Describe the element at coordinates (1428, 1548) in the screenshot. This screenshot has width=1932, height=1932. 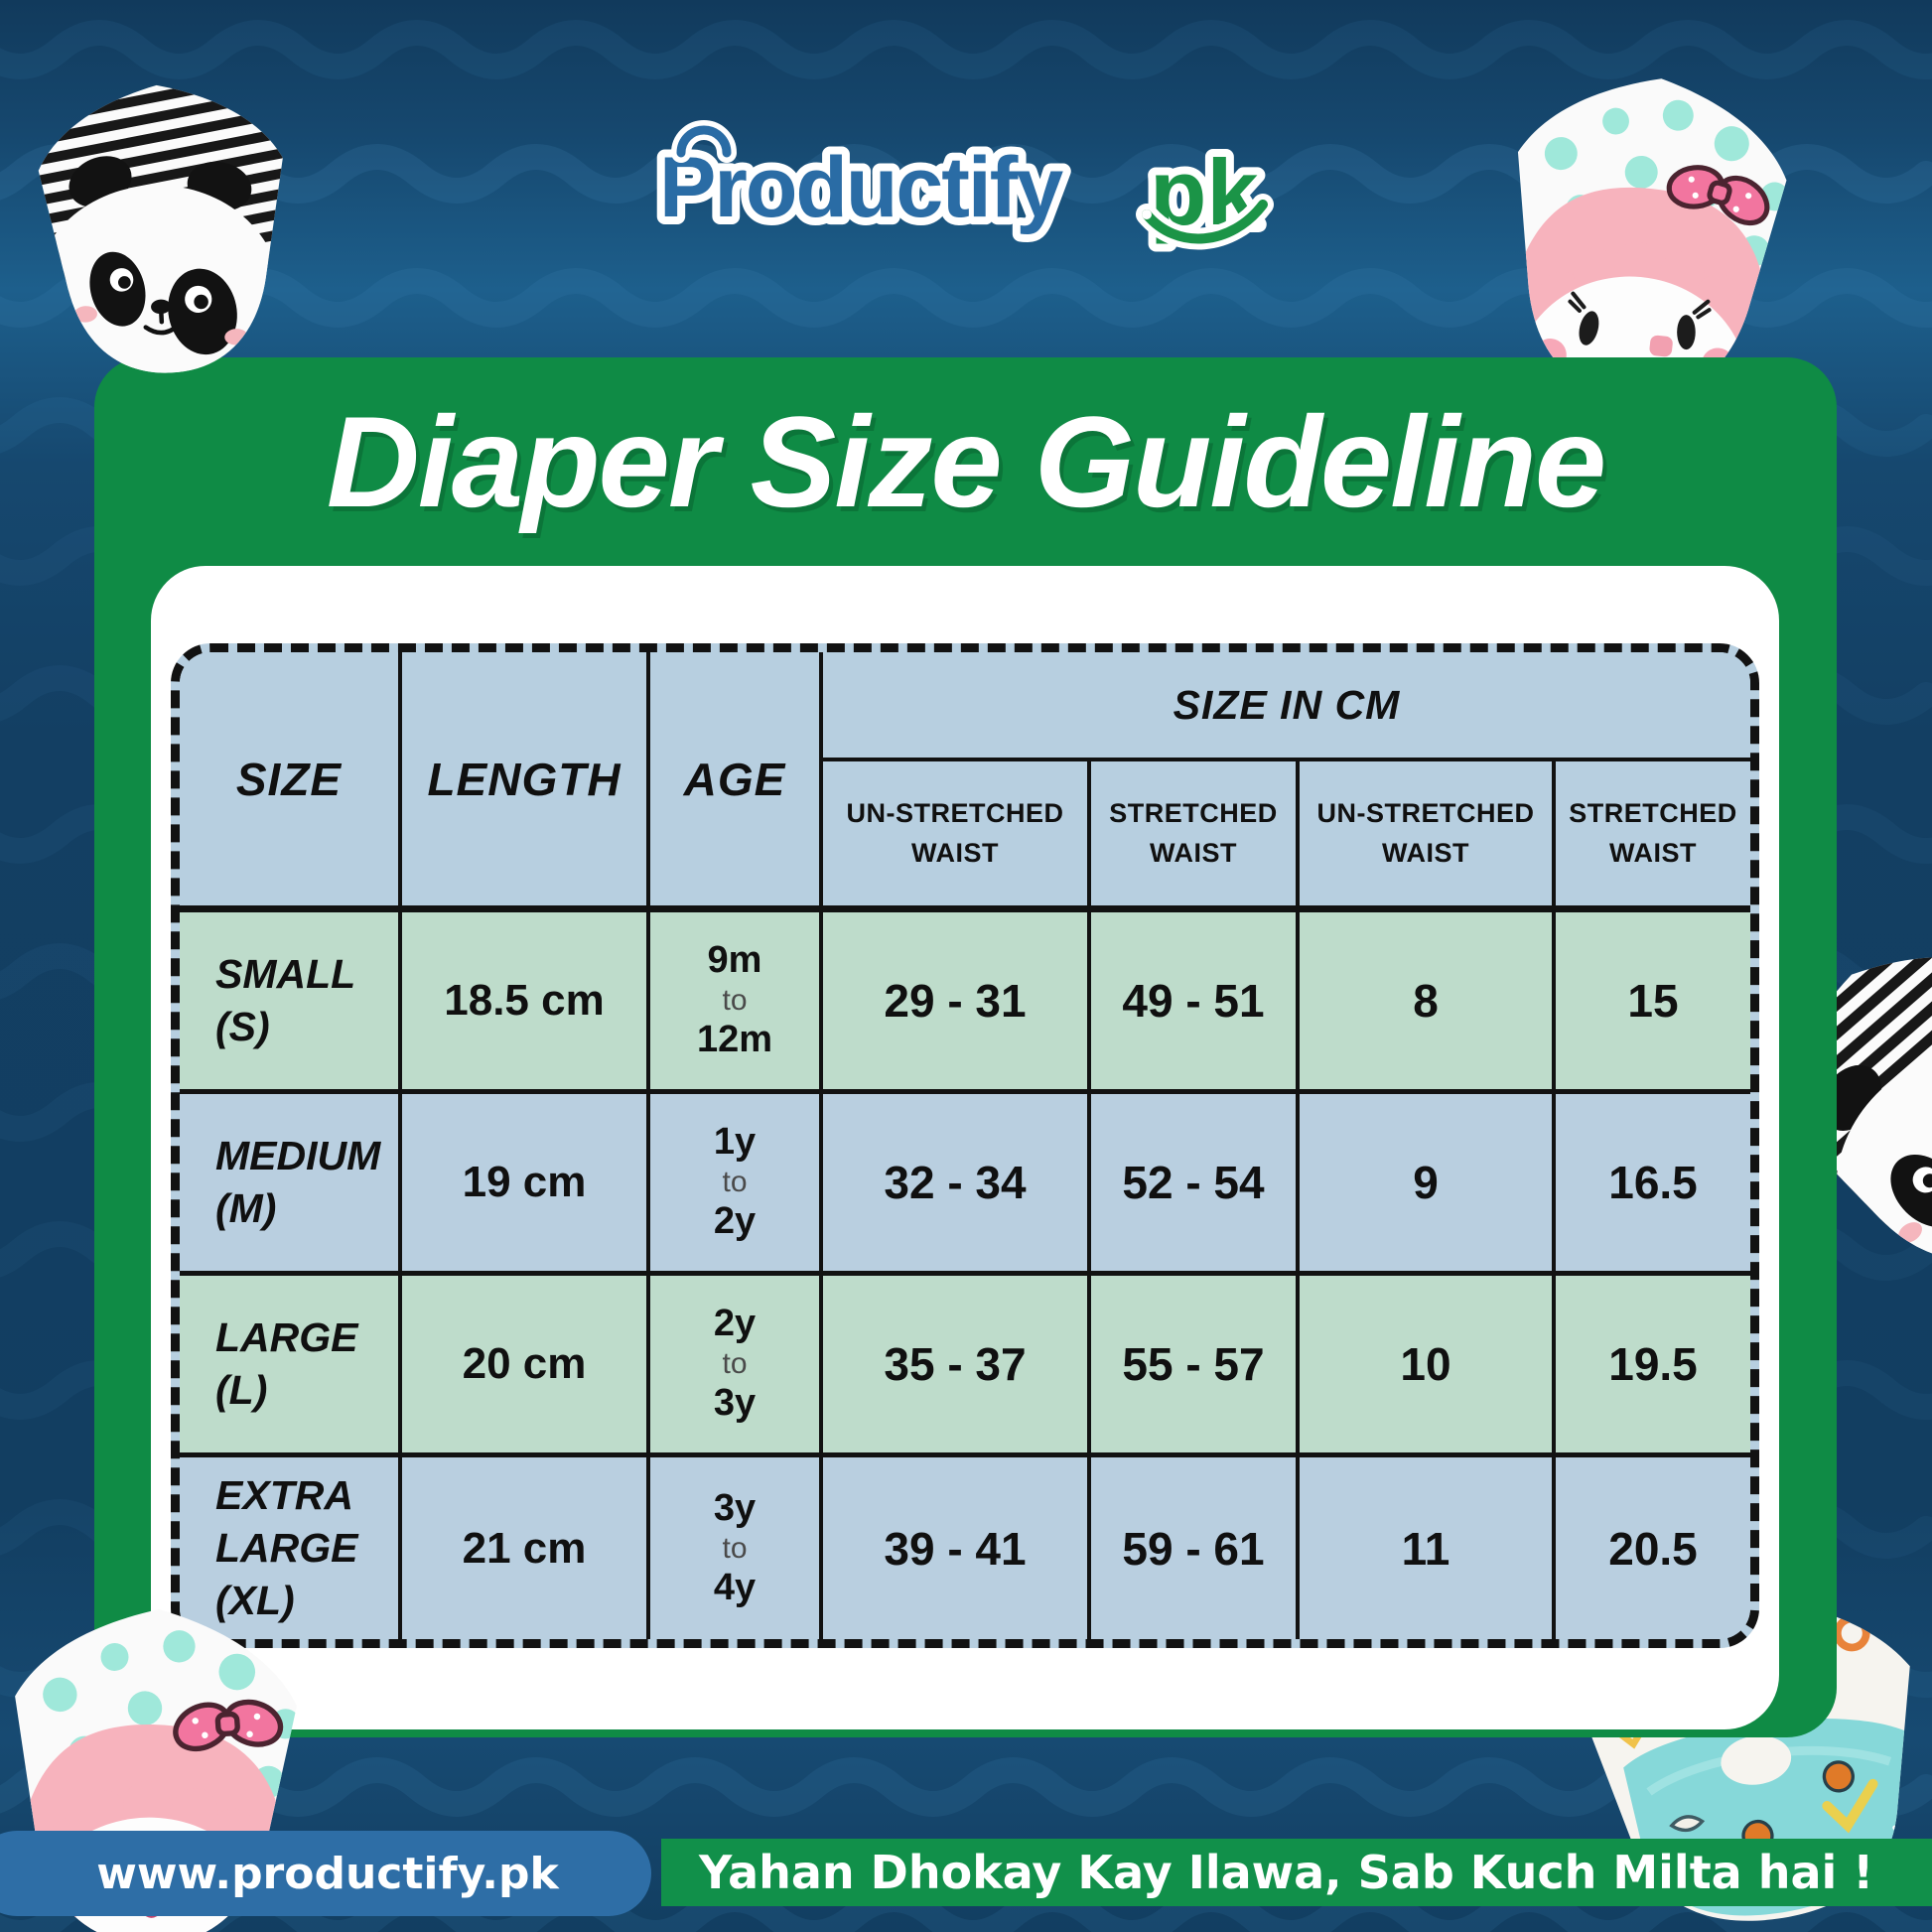
I see `table-cell: 11` at that location.